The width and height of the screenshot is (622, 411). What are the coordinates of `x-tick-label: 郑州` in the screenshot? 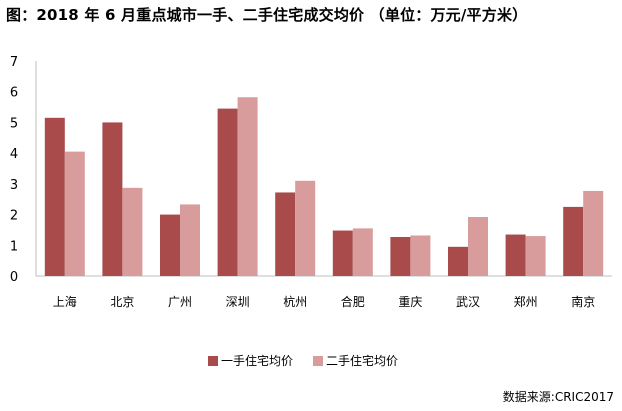 It's located at (526, 301).